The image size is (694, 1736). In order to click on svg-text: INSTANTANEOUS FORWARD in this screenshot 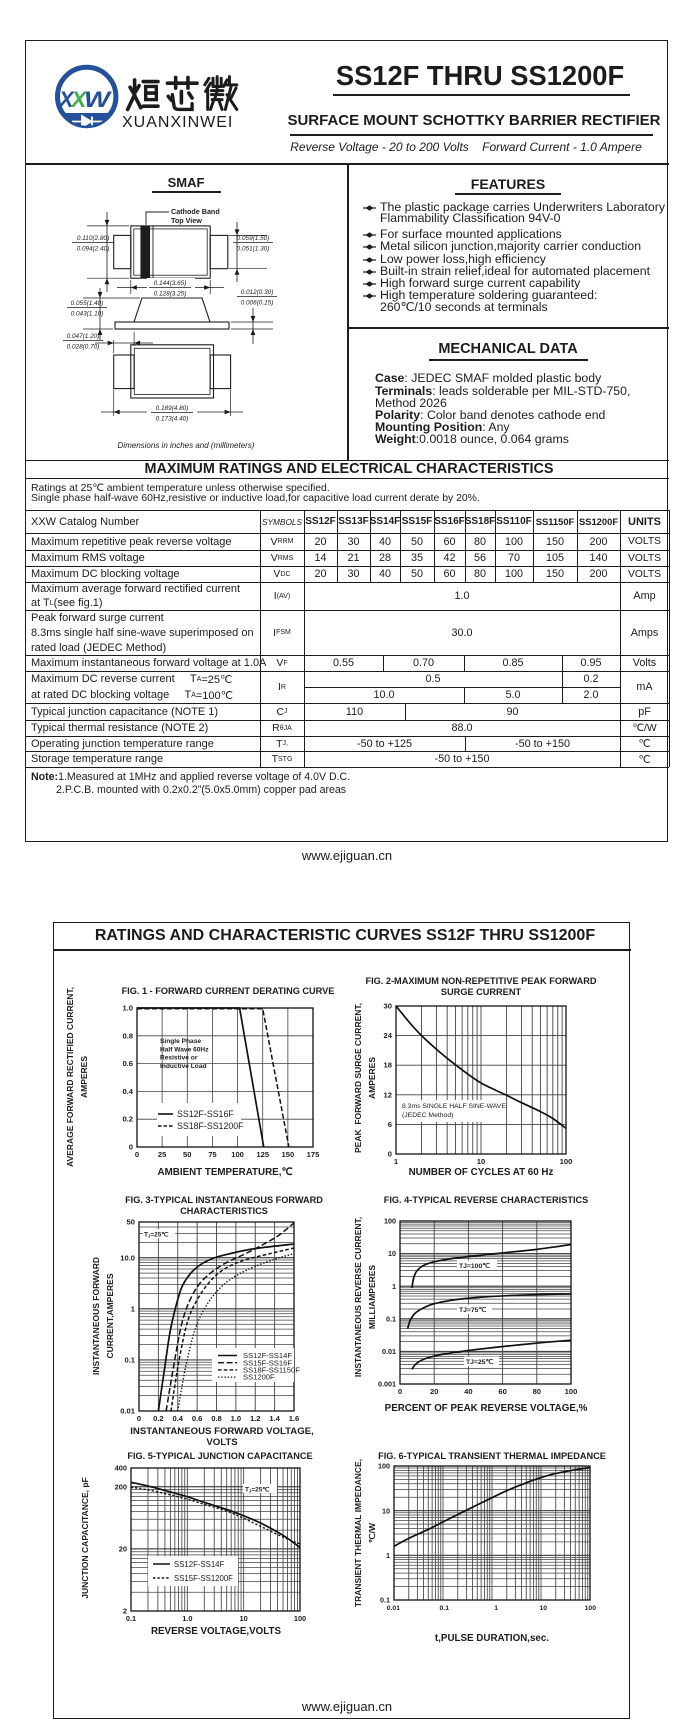, I will do `click(96, 1316)`.